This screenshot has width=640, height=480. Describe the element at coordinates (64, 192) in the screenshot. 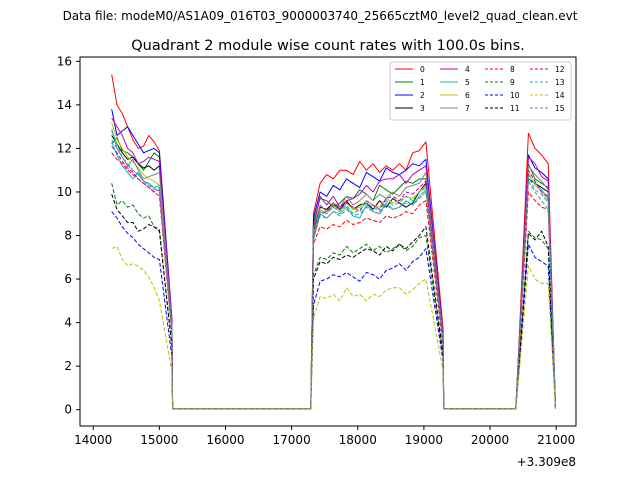

I see `y-tick-label: 10` at that location.